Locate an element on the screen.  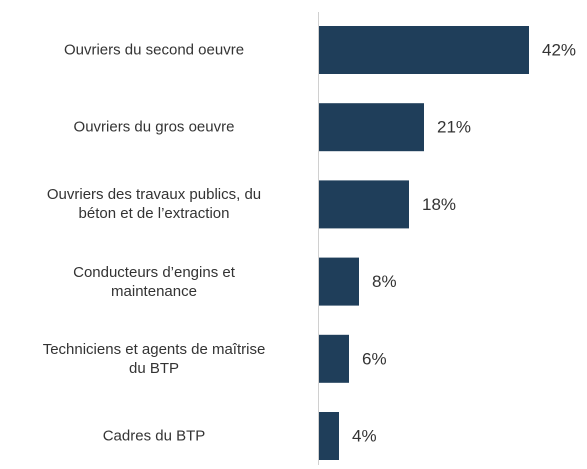
value-label: 42% is located at coordinates (559, 49).